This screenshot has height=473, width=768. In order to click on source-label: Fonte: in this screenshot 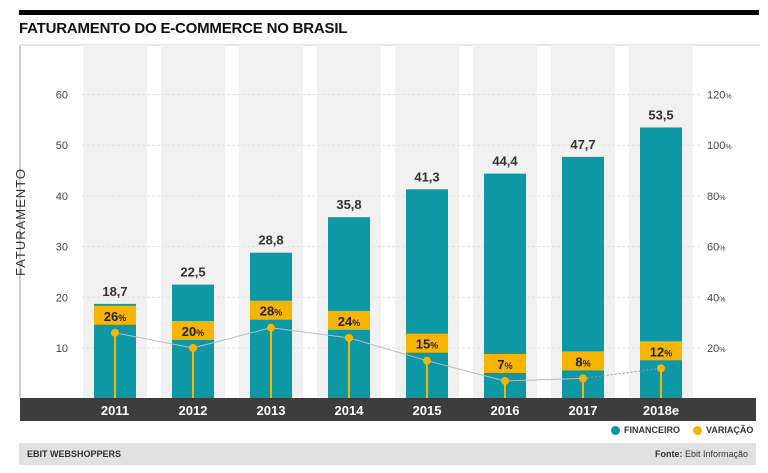, I will do `click(668, 454)`.